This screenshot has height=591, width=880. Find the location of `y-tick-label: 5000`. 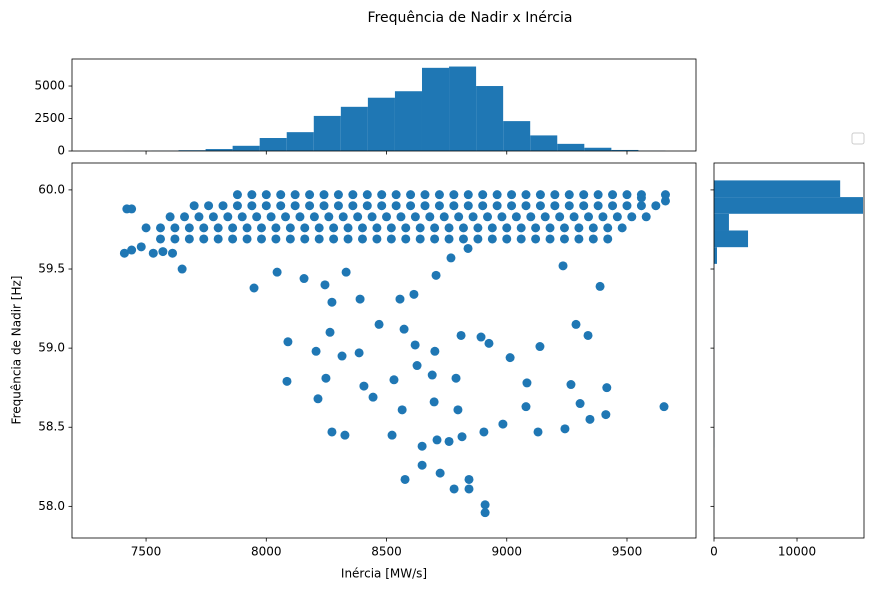

y-tick-label: 5000 is located at coordinates (49, 86).